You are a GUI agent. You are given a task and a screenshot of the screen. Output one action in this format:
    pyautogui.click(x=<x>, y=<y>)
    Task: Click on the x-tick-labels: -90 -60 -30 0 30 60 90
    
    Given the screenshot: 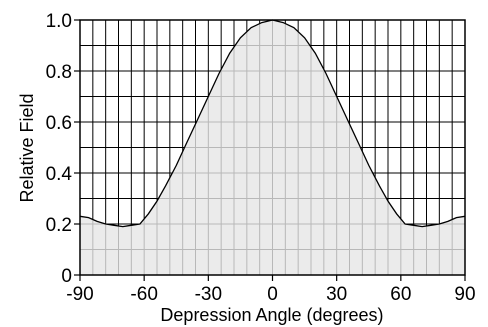 What is the action you would take?
    pyautogui.click(x=270, y=294)
    